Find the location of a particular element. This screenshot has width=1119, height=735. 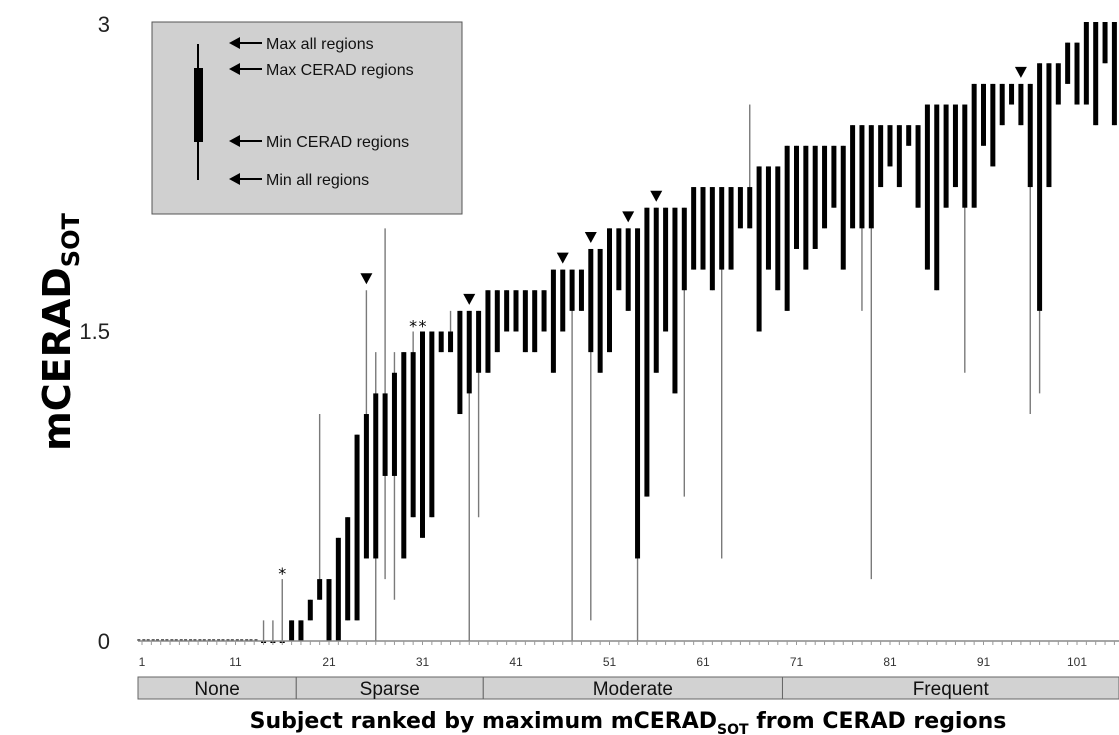

x-tick-label: 101 is located at coordinates (1077, 662).